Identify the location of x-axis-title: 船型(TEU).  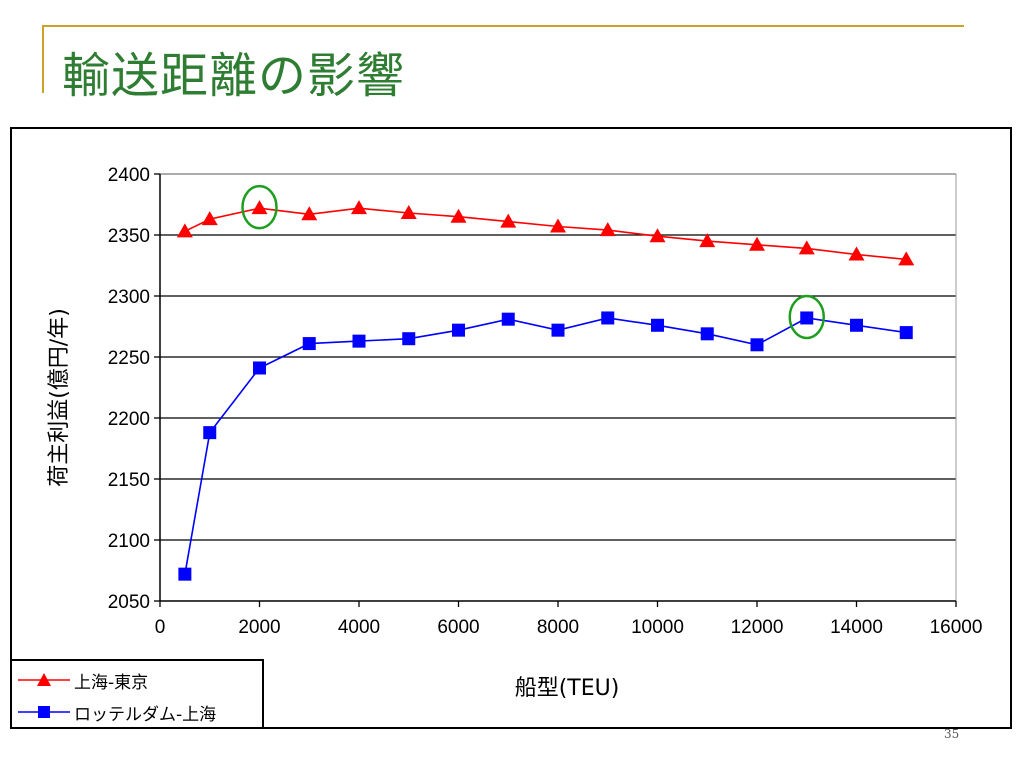
(567, 688).